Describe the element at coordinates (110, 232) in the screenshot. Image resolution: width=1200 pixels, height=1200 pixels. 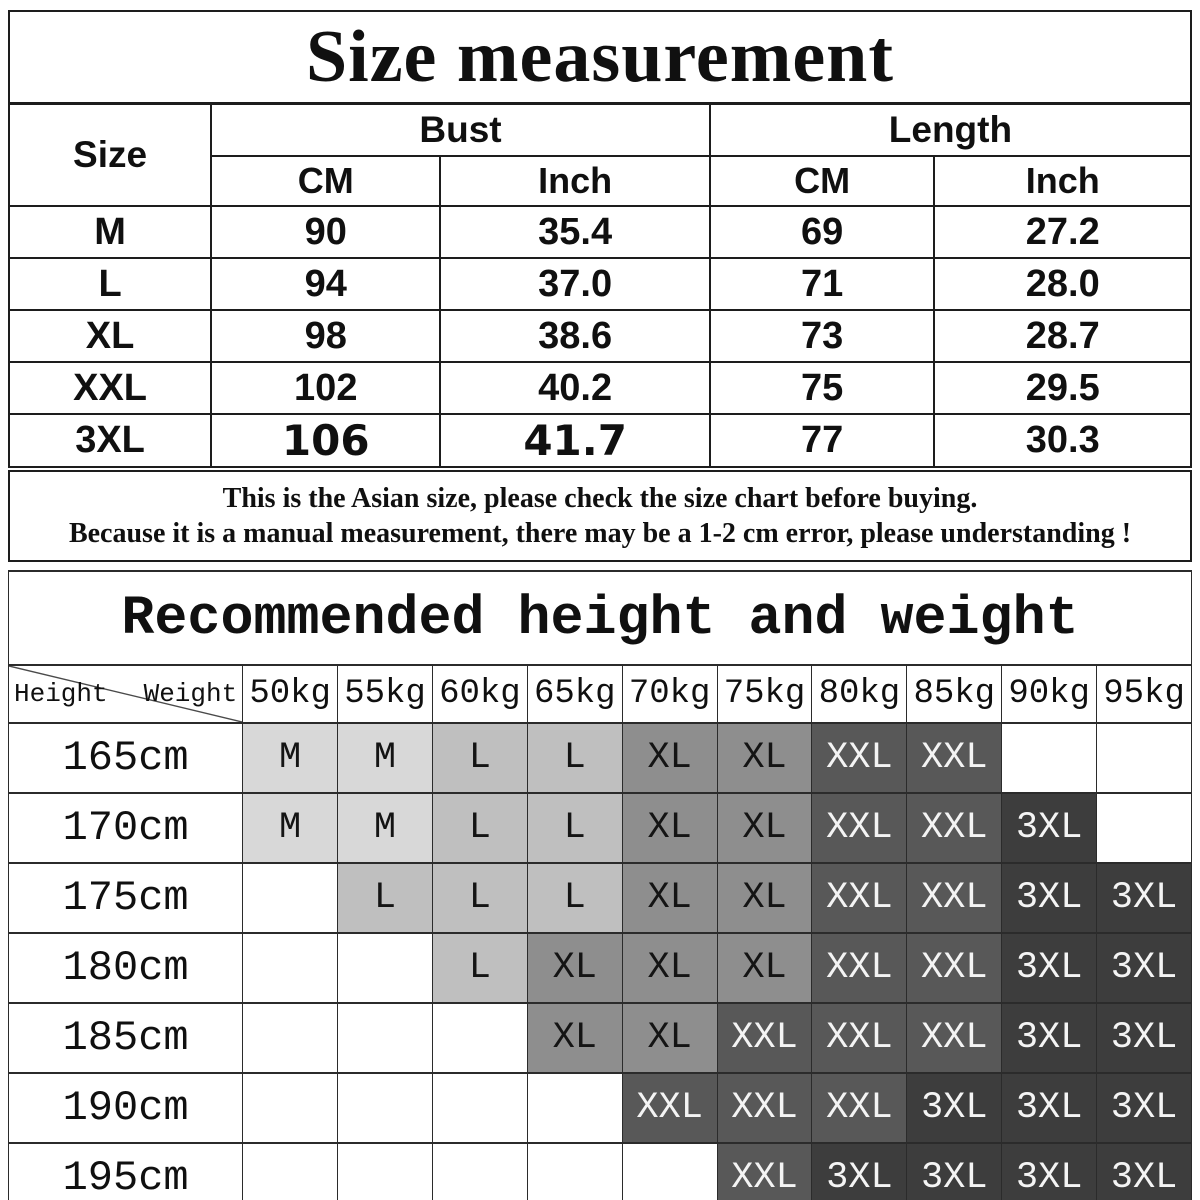
I see `size-label-cell: M` at that location.